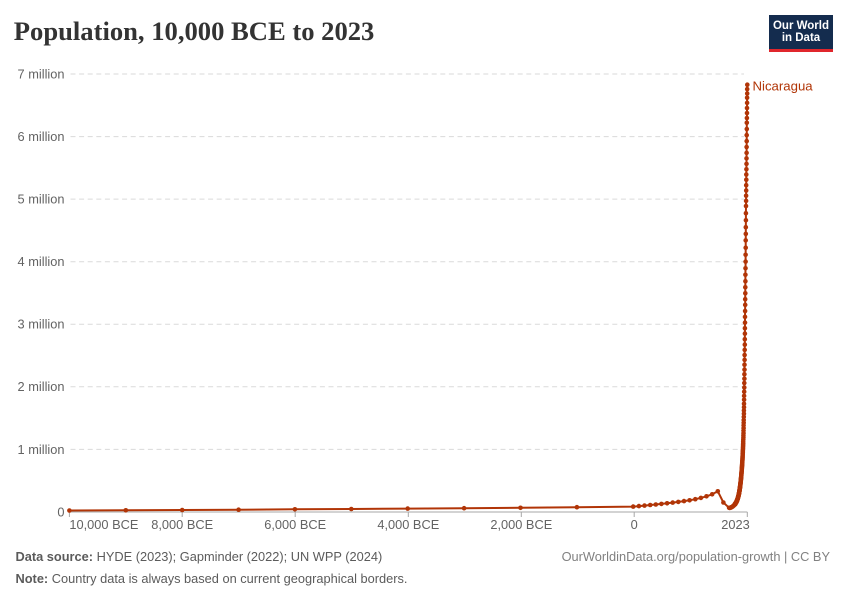 This screenshot has height=600, width=850. What do you see at coordinates (103, 524) in the screenshot?
I see `svg-text: 10,000 BCE` at bounding box center [103, 524].